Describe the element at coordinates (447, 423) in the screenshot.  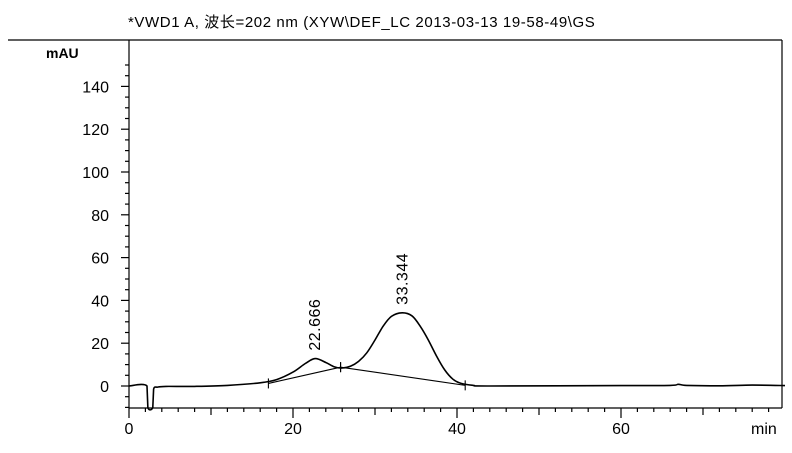
I see `x-axis-ticks: 0 20 40 60` at that location.